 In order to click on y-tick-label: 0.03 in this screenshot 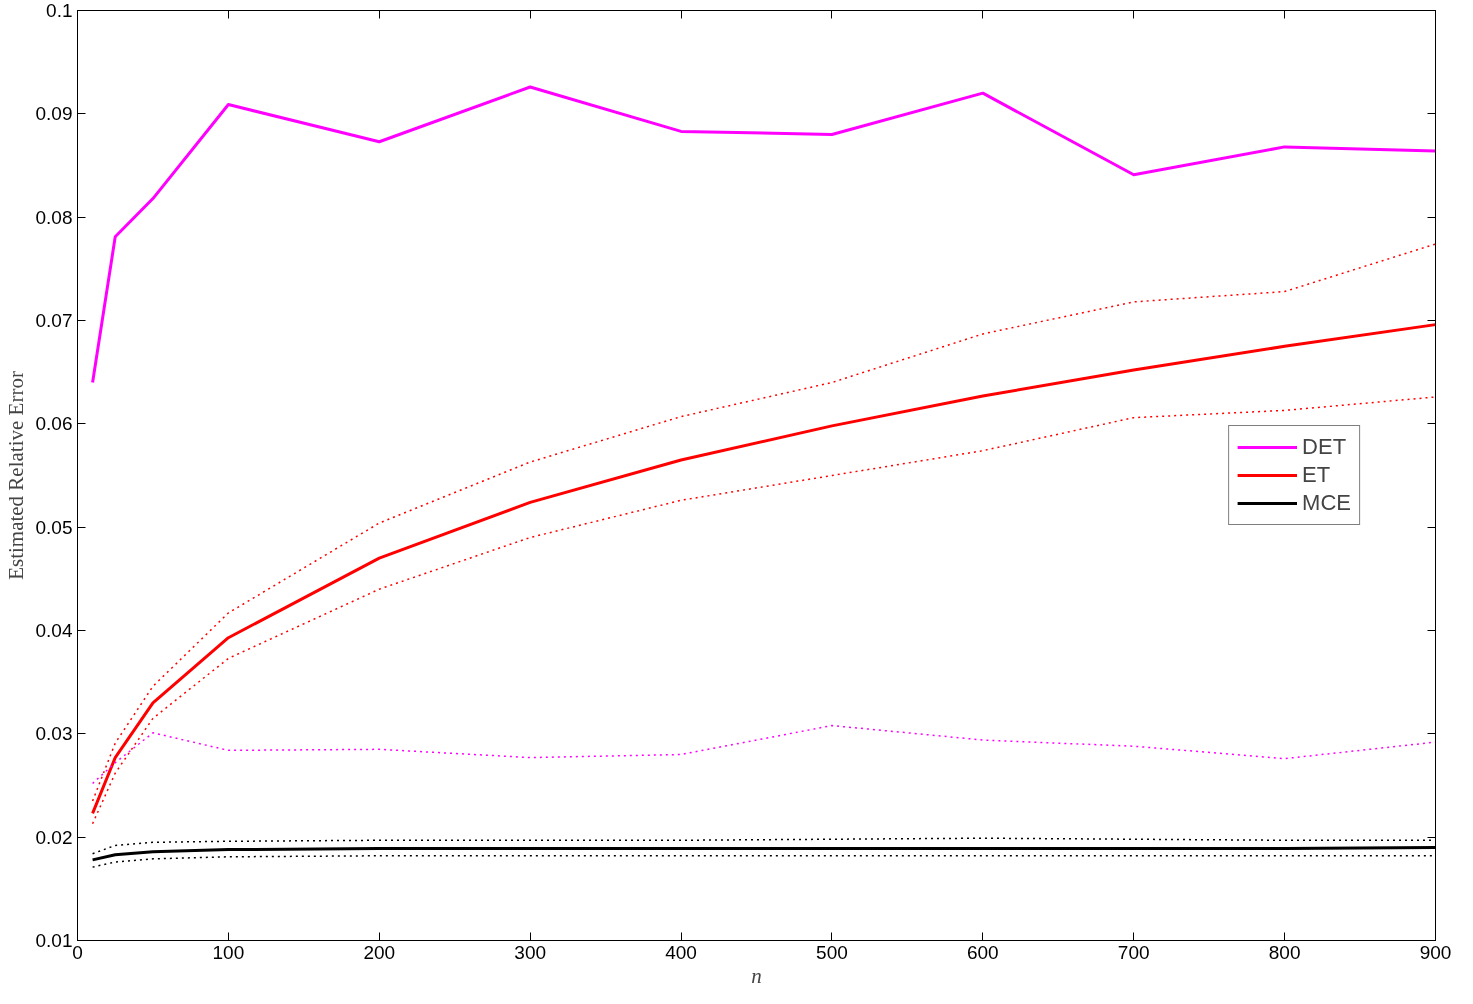, I will do `click(54, 734)`.